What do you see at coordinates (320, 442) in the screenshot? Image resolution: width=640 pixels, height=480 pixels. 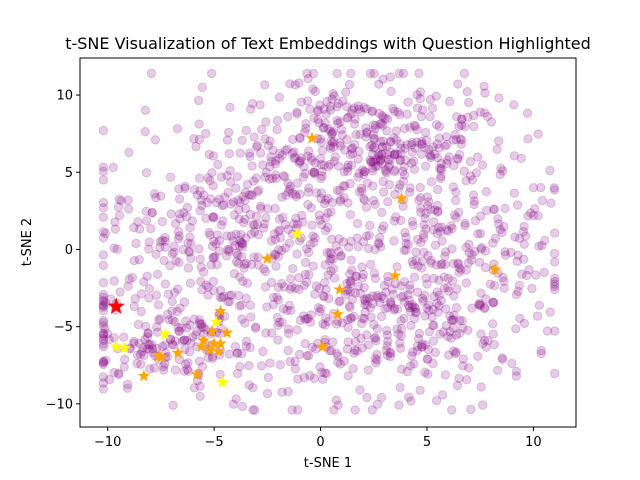 I see `x-tick-label: 0` at bounding box center [320, 442].